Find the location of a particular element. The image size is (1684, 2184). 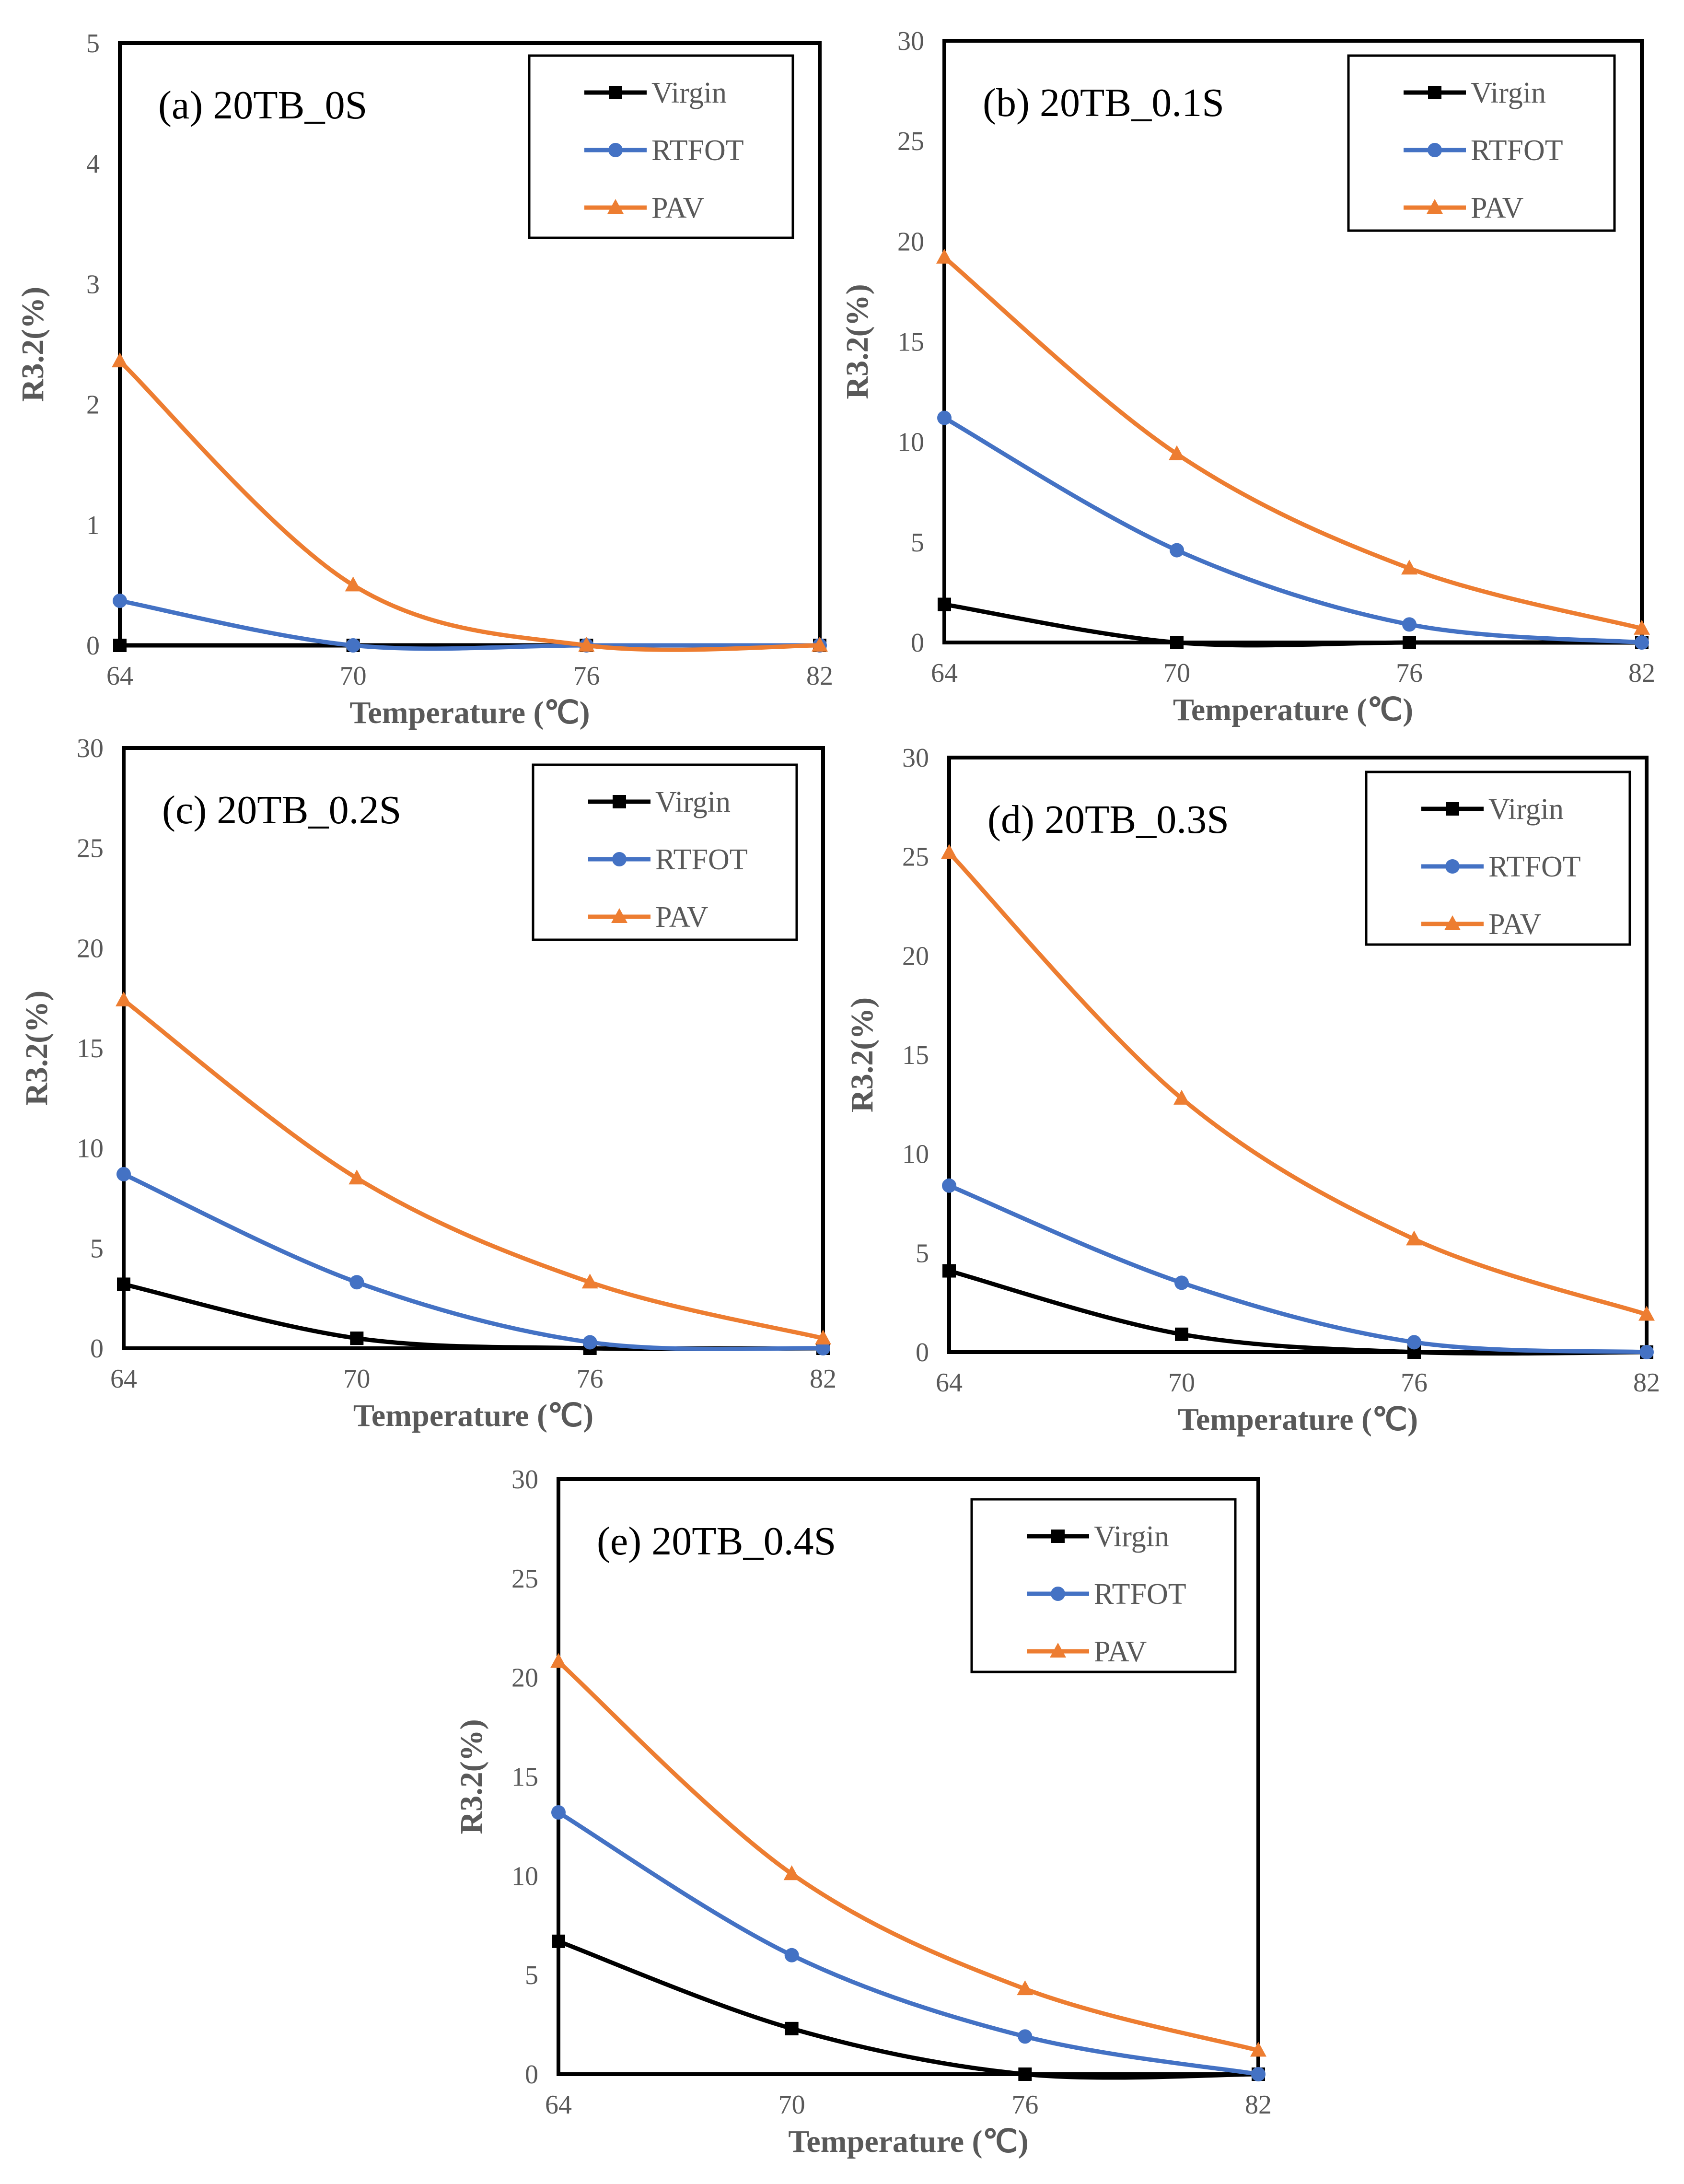

y-tick-label: 2 is located at coordinates (93, 405).